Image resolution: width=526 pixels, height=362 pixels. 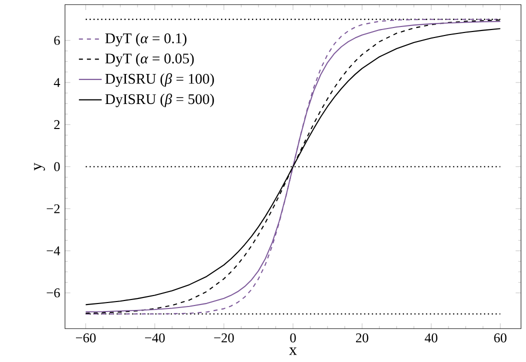 What do you see at coordinates (57, 82) in the screenshot?
I see `y-tick-label: 4` at bounding box center [57, 82].